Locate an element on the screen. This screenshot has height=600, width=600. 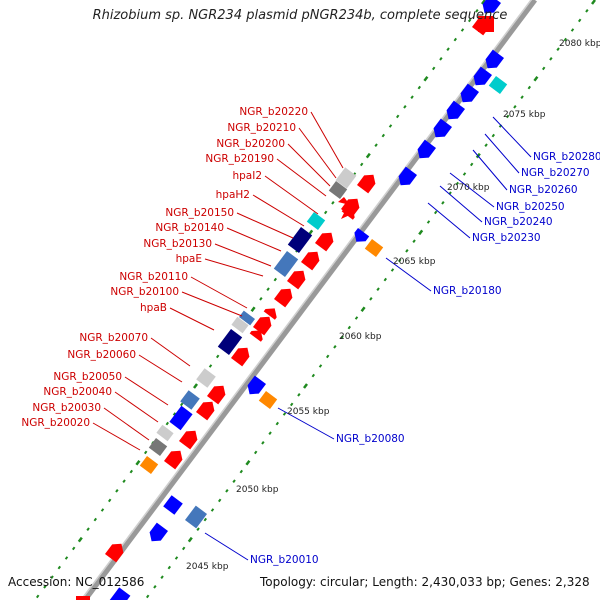
kbp-label: 2055 kbp is located at coordinates (308, 412).